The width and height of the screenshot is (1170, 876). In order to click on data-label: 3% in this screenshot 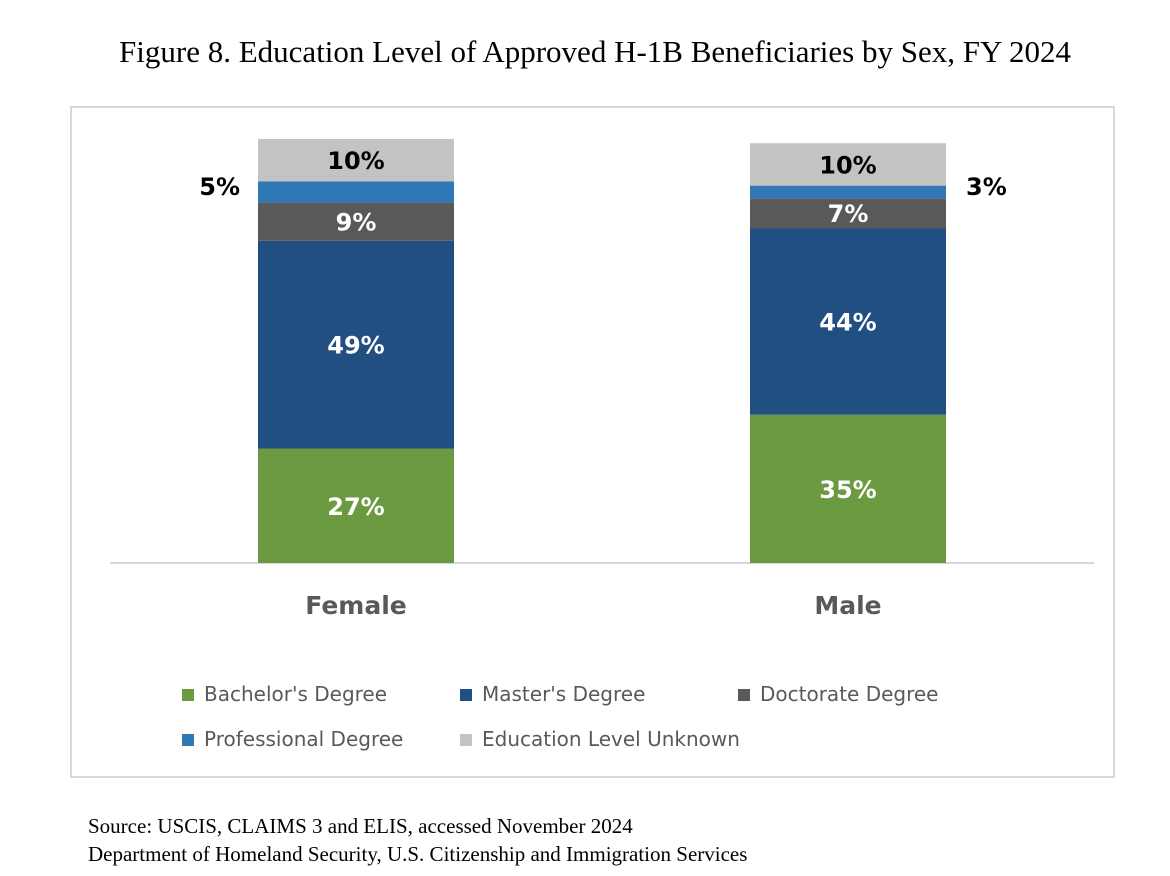, I will do `click(986, 187)`.